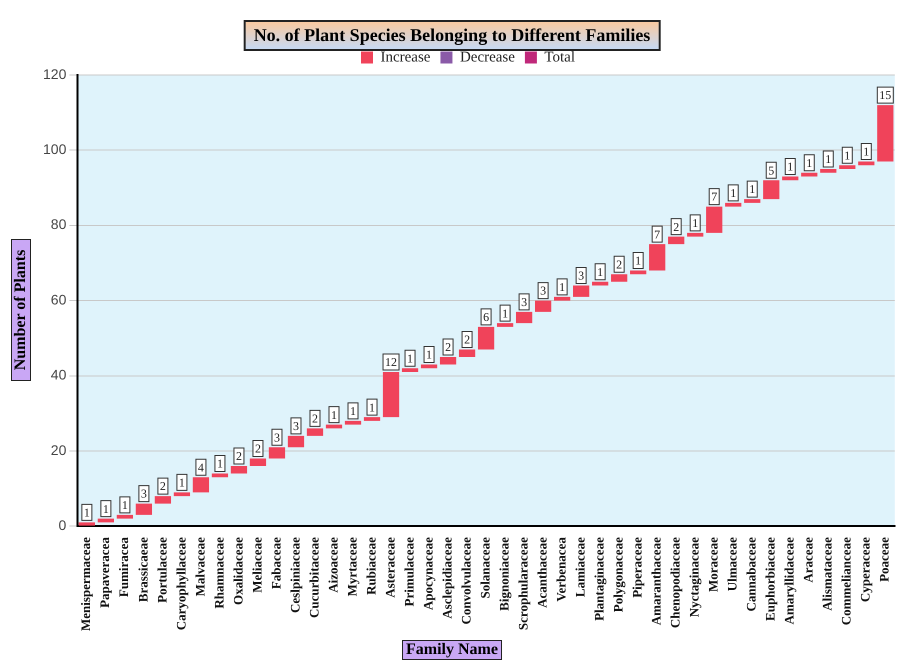  I want to click on x-tick-label: Lamiaceae, so click(580, 567).